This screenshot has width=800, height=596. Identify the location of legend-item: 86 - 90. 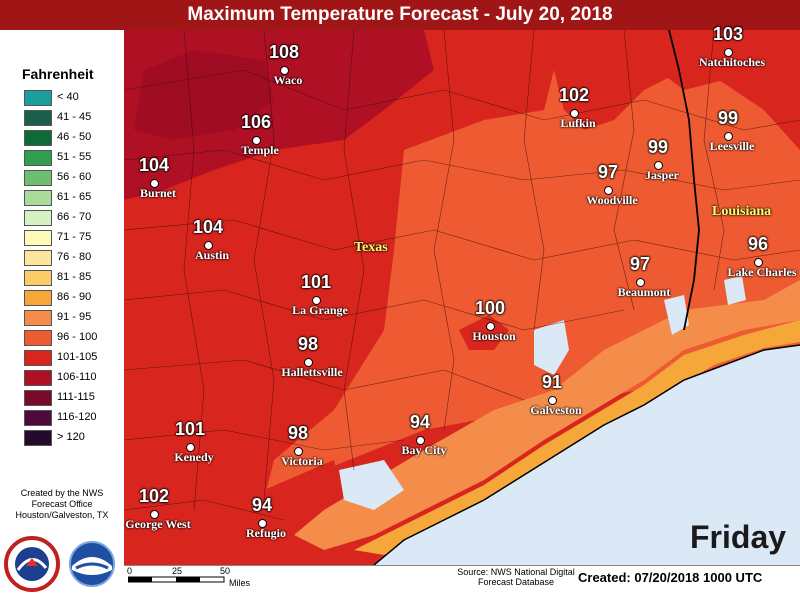
(74, 298).